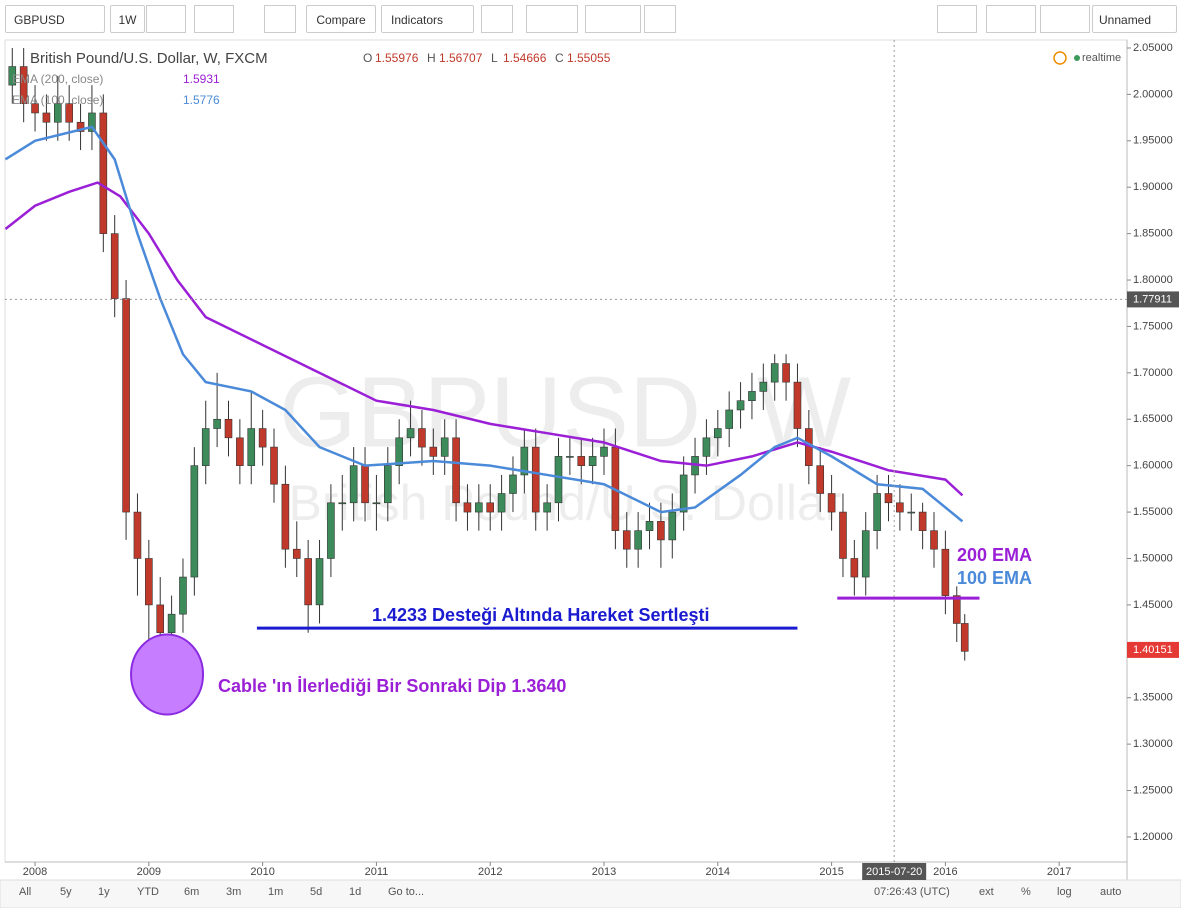  I want to click on range-button: All, so click(25, 892).